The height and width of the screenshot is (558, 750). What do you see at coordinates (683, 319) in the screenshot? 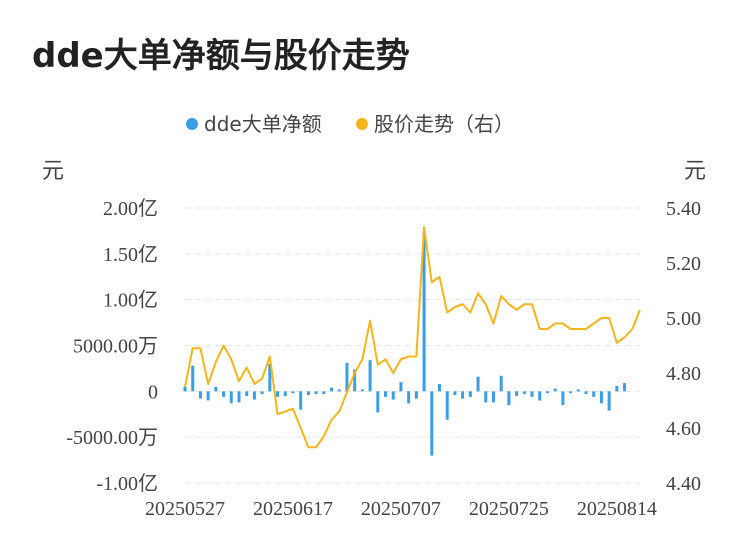
I see `right-tick-label: 5.00` at bounding box center [683, 319].